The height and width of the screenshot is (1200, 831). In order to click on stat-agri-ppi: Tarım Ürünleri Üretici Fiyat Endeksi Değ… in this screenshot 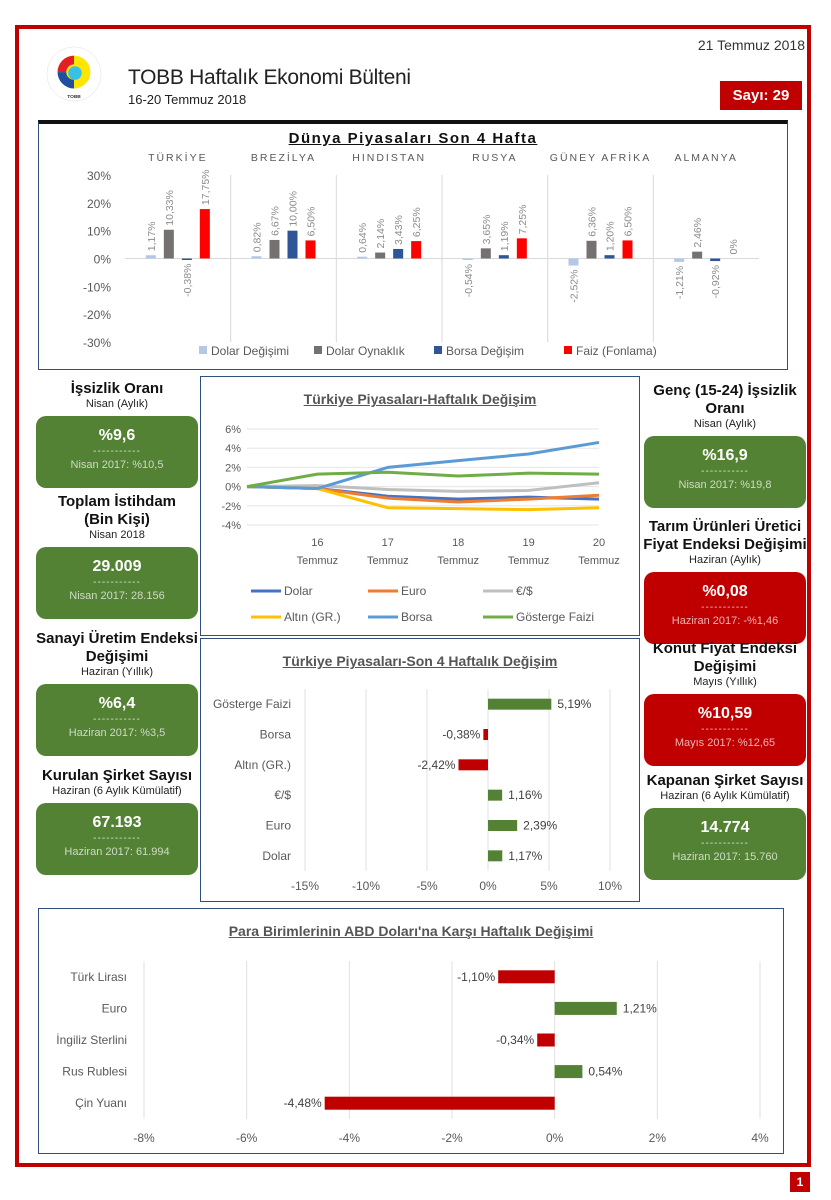, I will do `click(725, 581)`.